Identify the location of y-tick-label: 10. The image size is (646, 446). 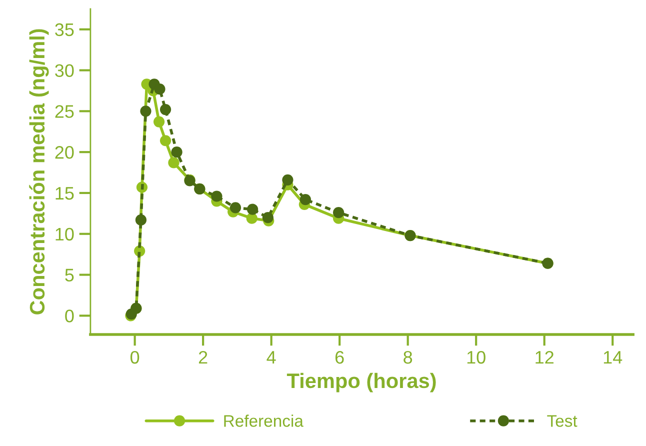
(65, 234).